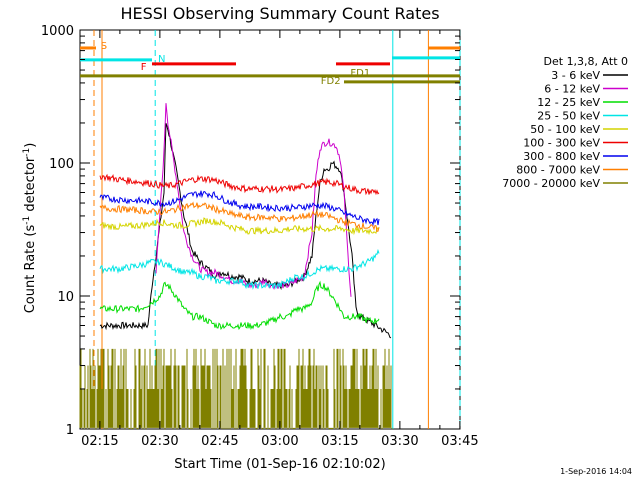 The height and width of the screenshot is (480, 640). I want to click on x-axis-label: Start Time (01-Sep-16 02:10:02), so click(279, 464).